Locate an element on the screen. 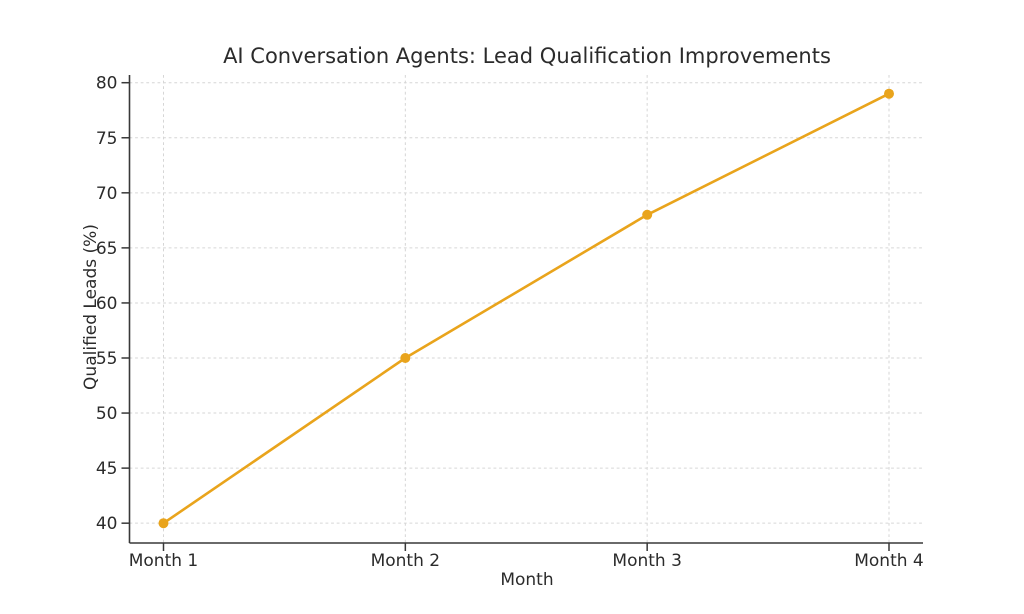 Image resolution: width=1024 pixels, height=614 pixels. x-tick-label: Month 2 is located at coordinates (406, 561).